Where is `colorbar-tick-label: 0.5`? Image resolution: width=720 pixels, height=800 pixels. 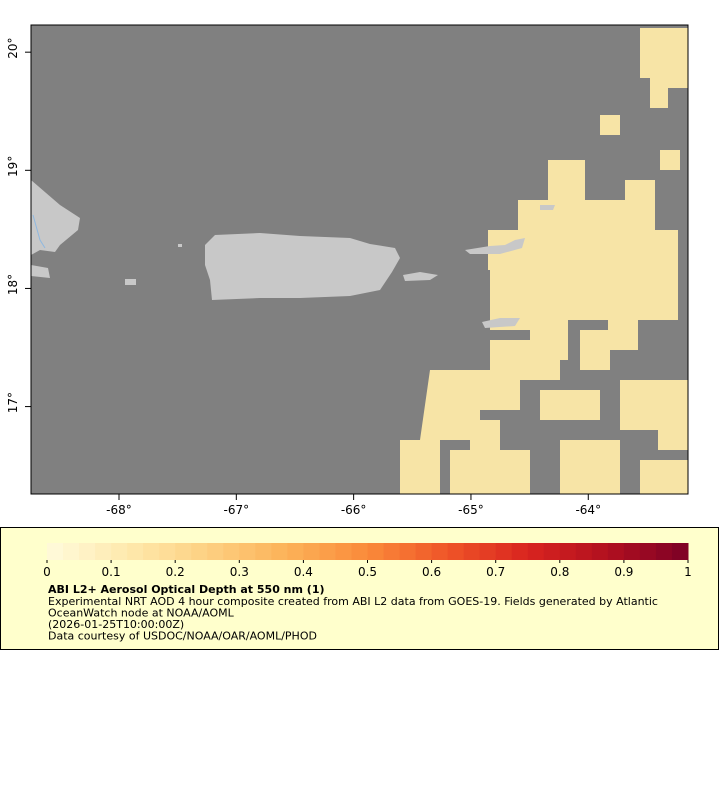 colorbar-tick-label: 0.5 is located at coordinates (367, 572).